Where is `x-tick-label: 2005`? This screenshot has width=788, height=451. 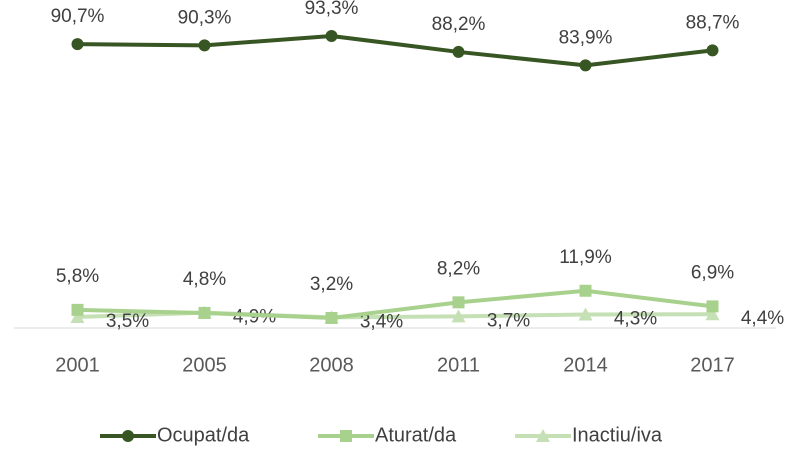
x-tick-label: 2005 is located at coordinates (204, 365).